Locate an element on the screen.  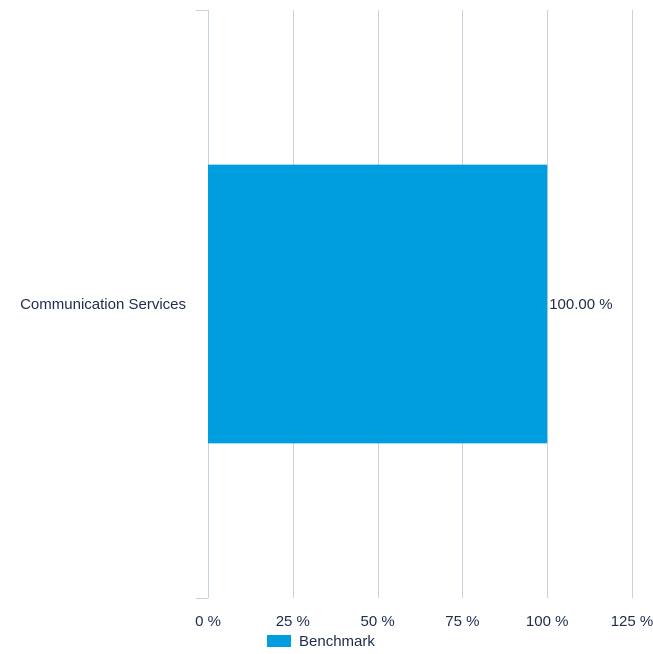
data-label-0-0: 100.00 % is located at coordinates (580, 304).